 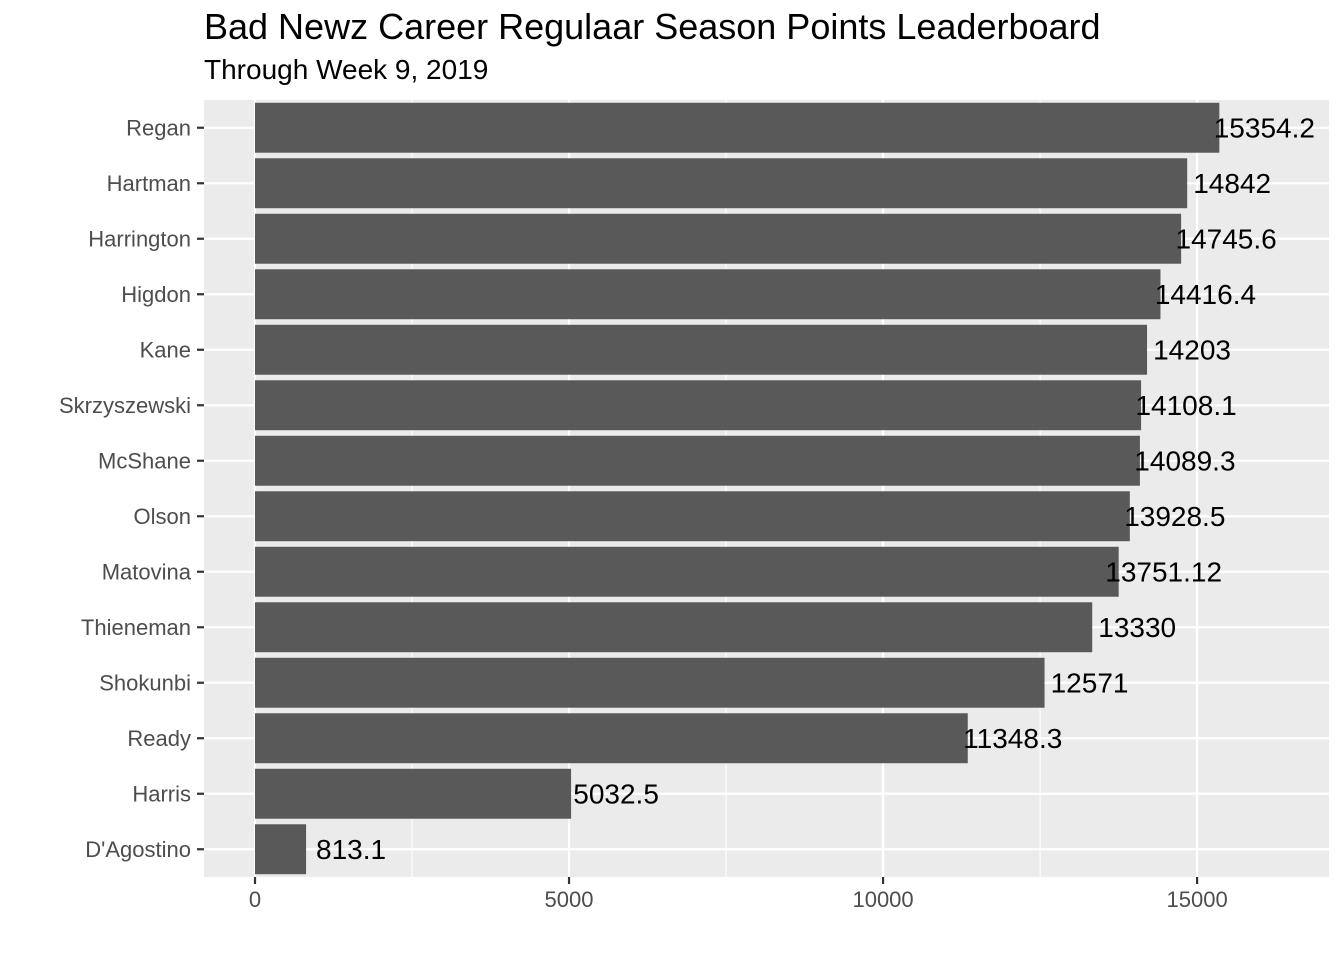 What do you see at coordinates (1205, 294) in the screenshot?
I see `data-label: 14416.4` at bounding box center [1205, 294].